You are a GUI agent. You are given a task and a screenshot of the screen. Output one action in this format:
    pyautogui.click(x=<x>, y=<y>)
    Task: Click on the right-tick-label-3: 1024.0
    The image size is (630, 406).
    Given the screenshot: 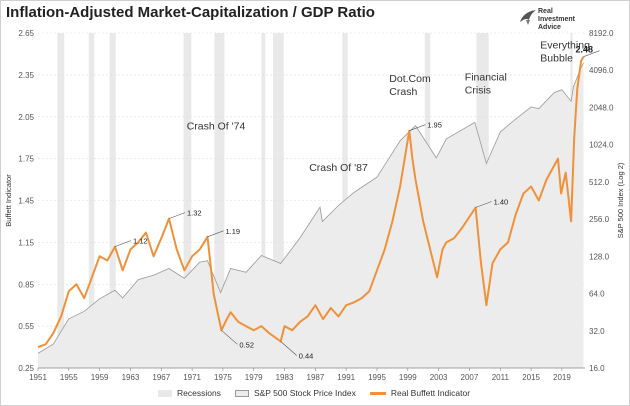 What is the action you would take?
    pyautogui.click(x=601, y=145)
    